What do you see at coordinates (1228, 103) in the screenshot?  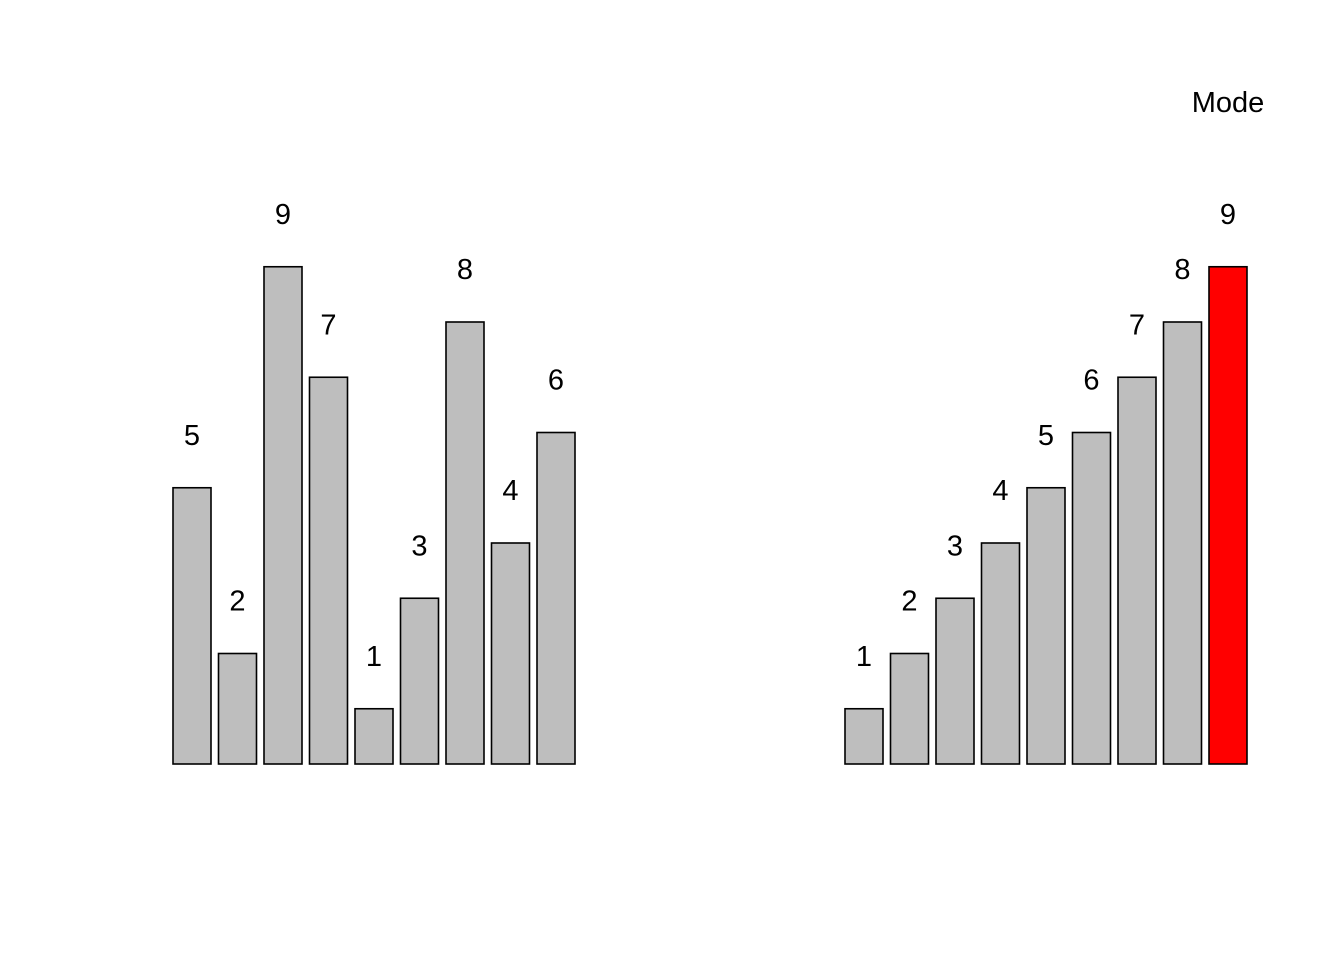 I see `mode-annotation: Mode` at bounding box center [1228, 103].